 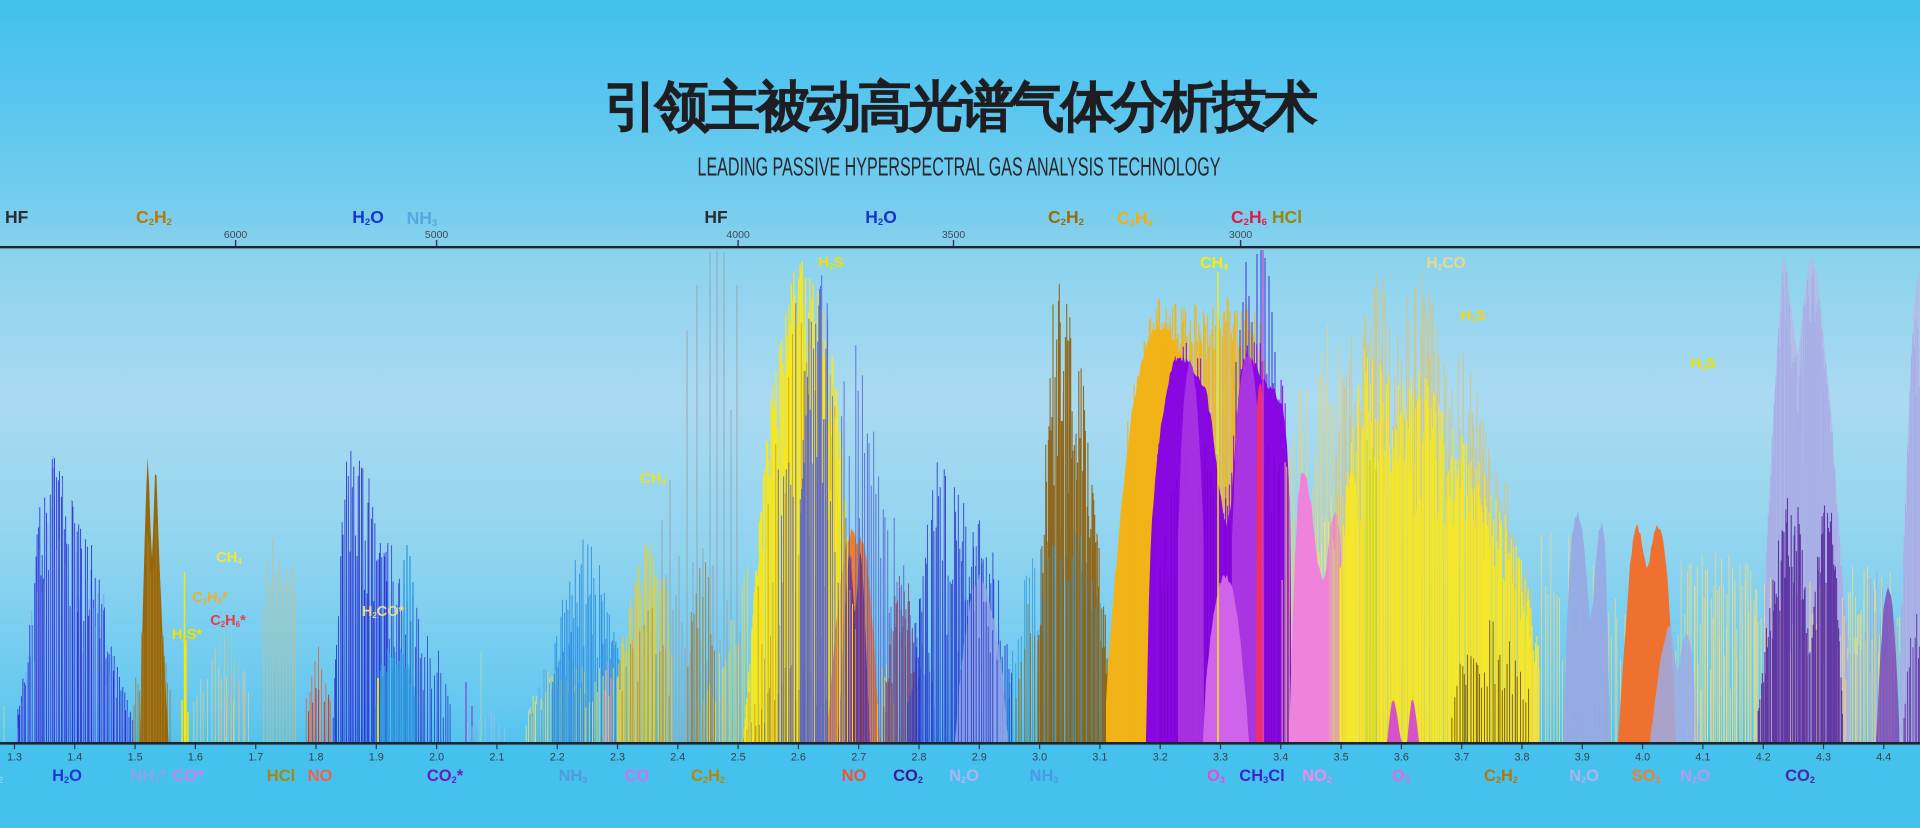 I want to click on svg-text: 2.8, so click(x=918, y=758).